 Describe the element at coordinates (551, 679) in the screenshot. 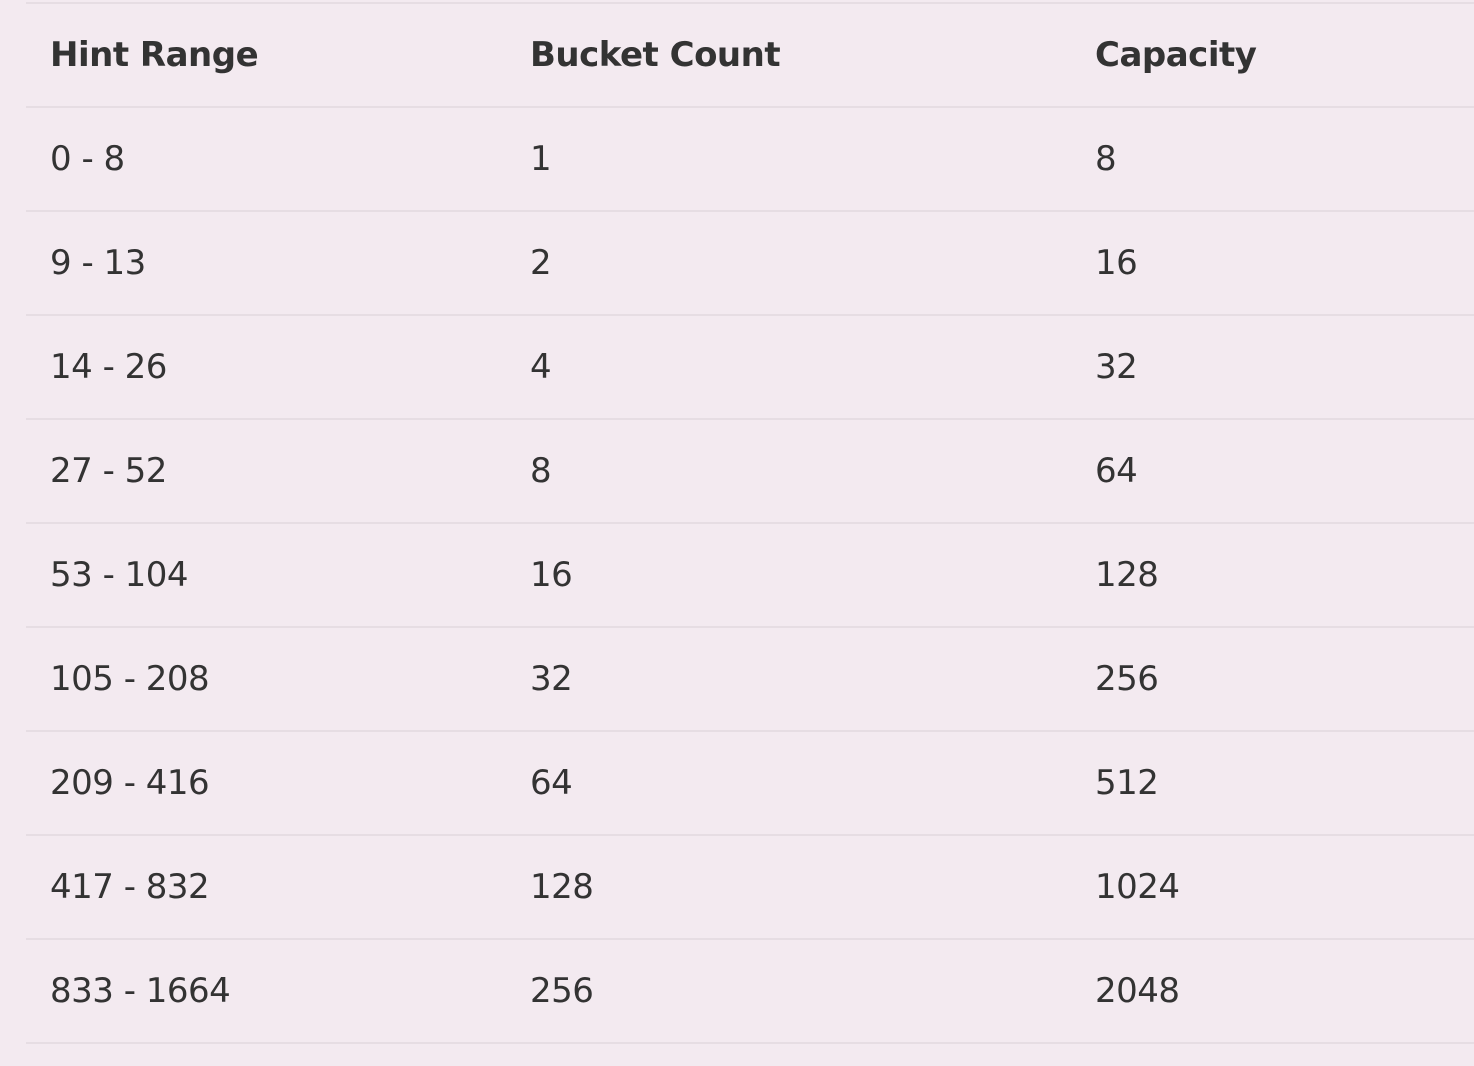

I see `bucket-count-cell: 32` at that location.